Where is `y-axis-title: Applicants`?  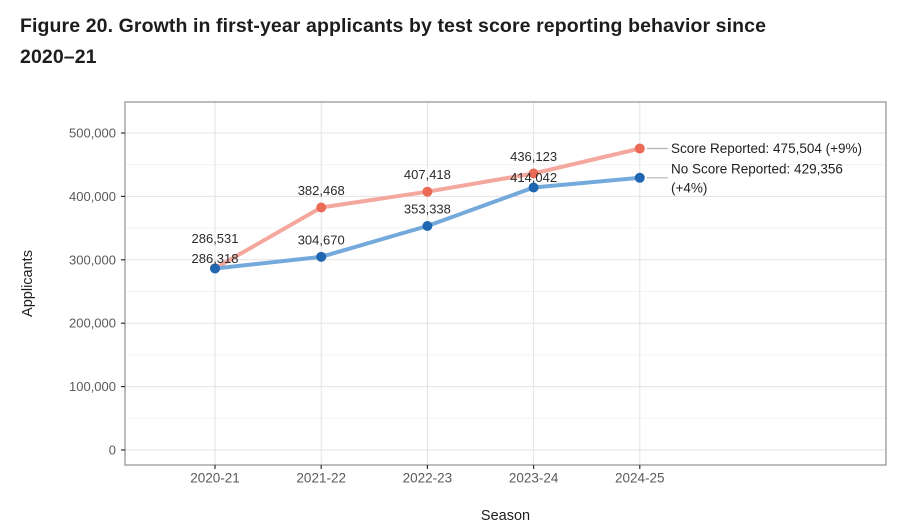
y-axis-title: Applicants is located at coordinates (28, 283).